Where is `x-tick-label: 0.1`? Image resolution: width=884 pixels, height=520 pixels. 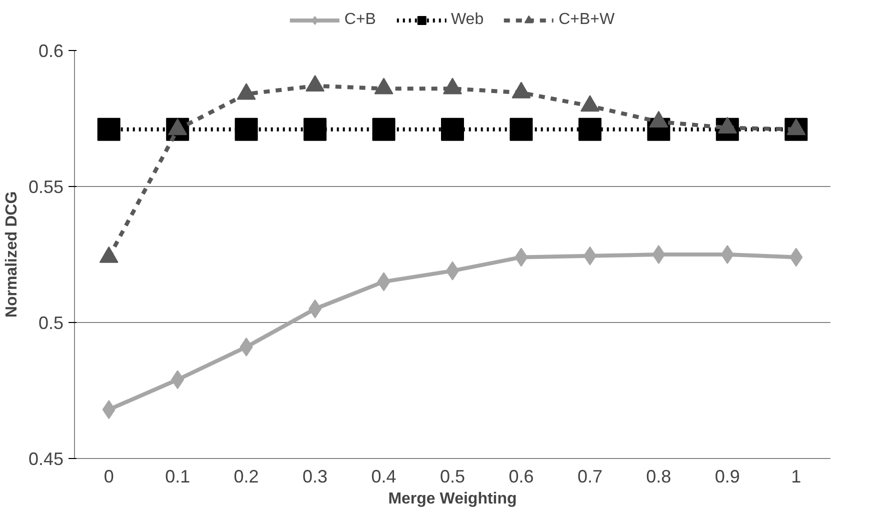 x-tick-label: 0.1 is located at coordinates (177, 476).